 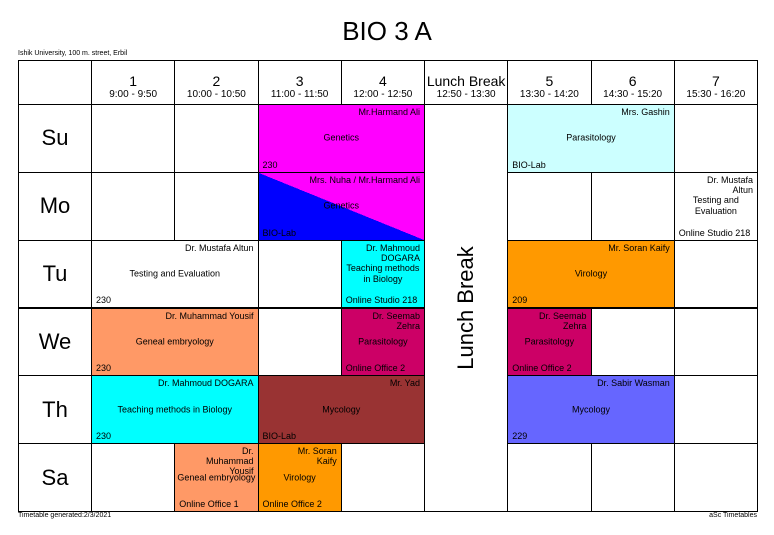 What do you see at coordinates (645, 112) in the screenshot?
I see `lesson-teacher: Mrs. Gashin` at bounding box center [645, 112].